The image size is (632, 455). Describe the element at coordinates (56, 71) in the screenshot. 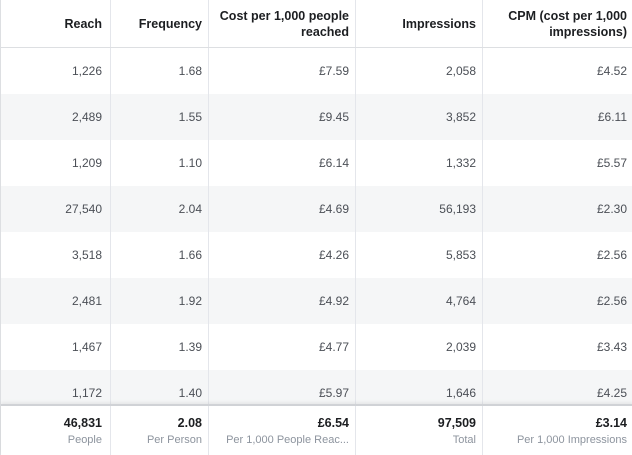

I see `cell-reach: 1,226` at that location.